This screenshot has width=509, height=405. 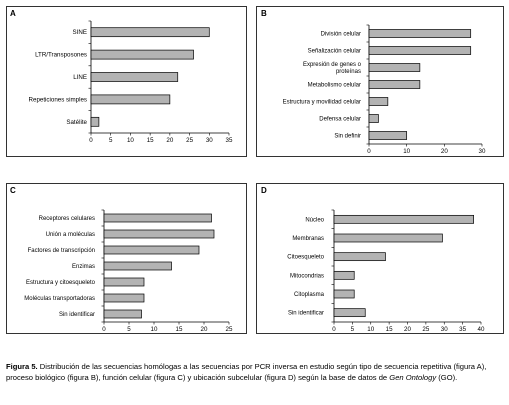 I want to click on caption-italic-term: Gen Ontology, so click(x=413, y=377).